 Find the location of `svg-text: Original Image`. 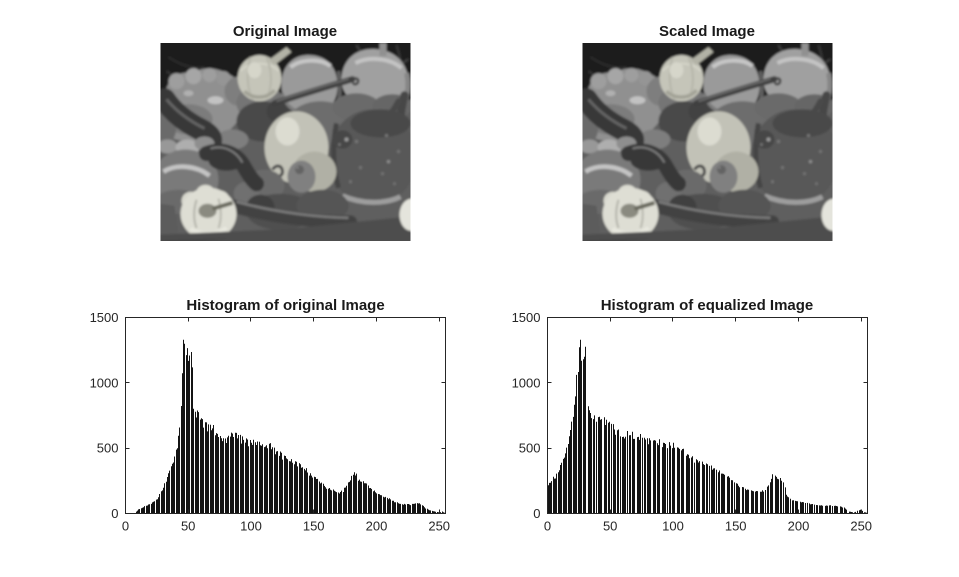

svg-text: Original Image is located at coordinates (285, 31).